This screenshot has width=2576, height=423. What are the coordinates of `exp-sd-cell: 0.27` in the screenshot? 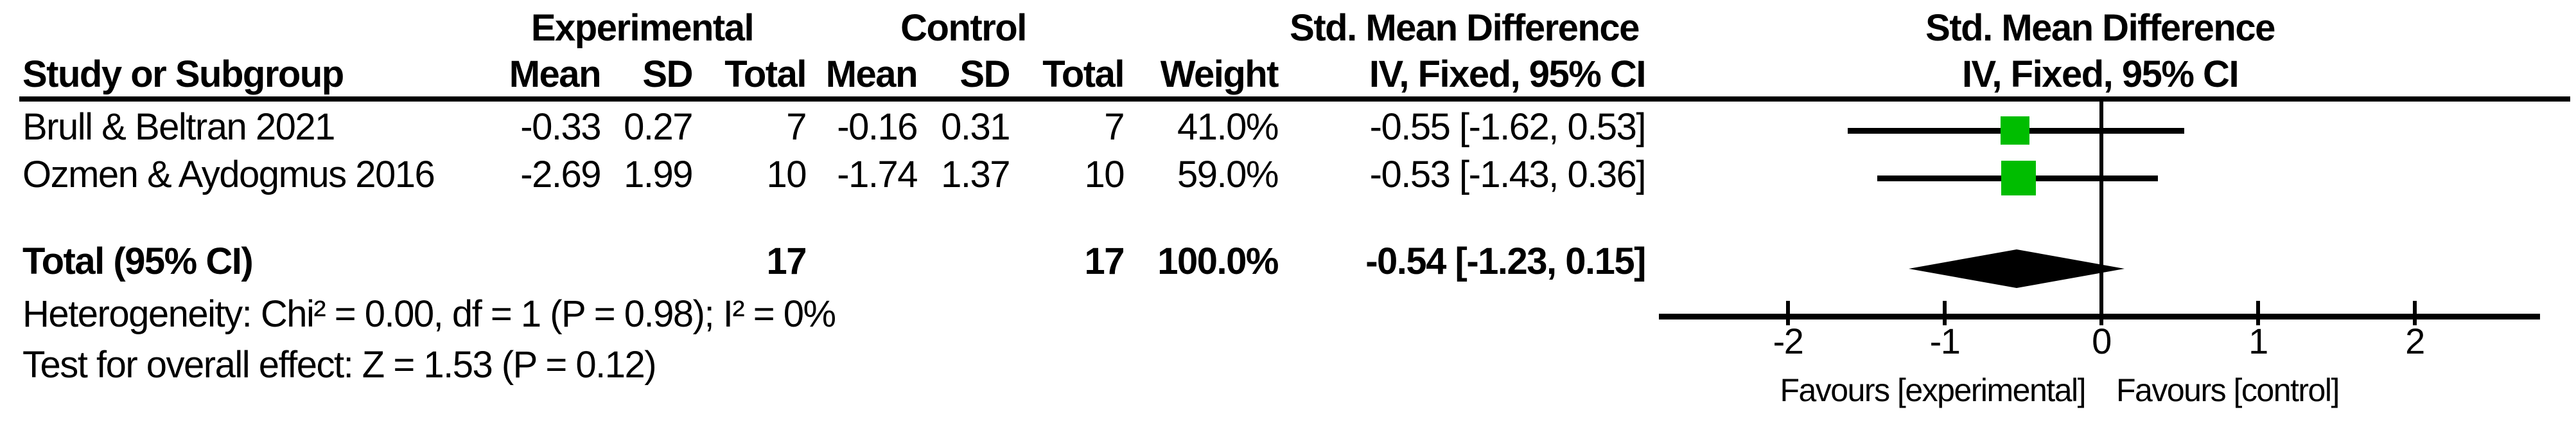 It's located at (658, 127).